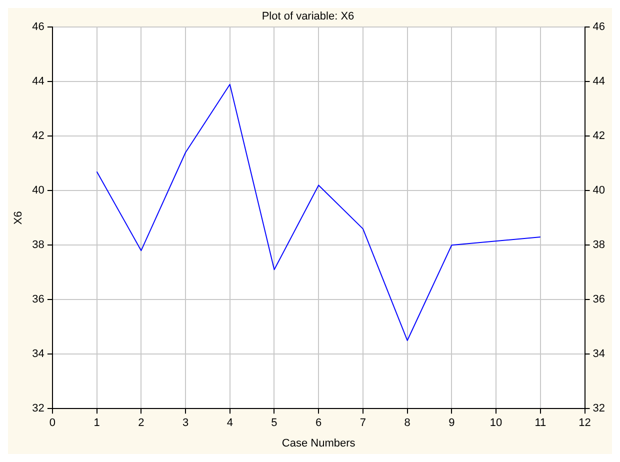 The height and width of the screenshot is (462, 620). I want to click on x-tick-label: 3, so click(185, 423).